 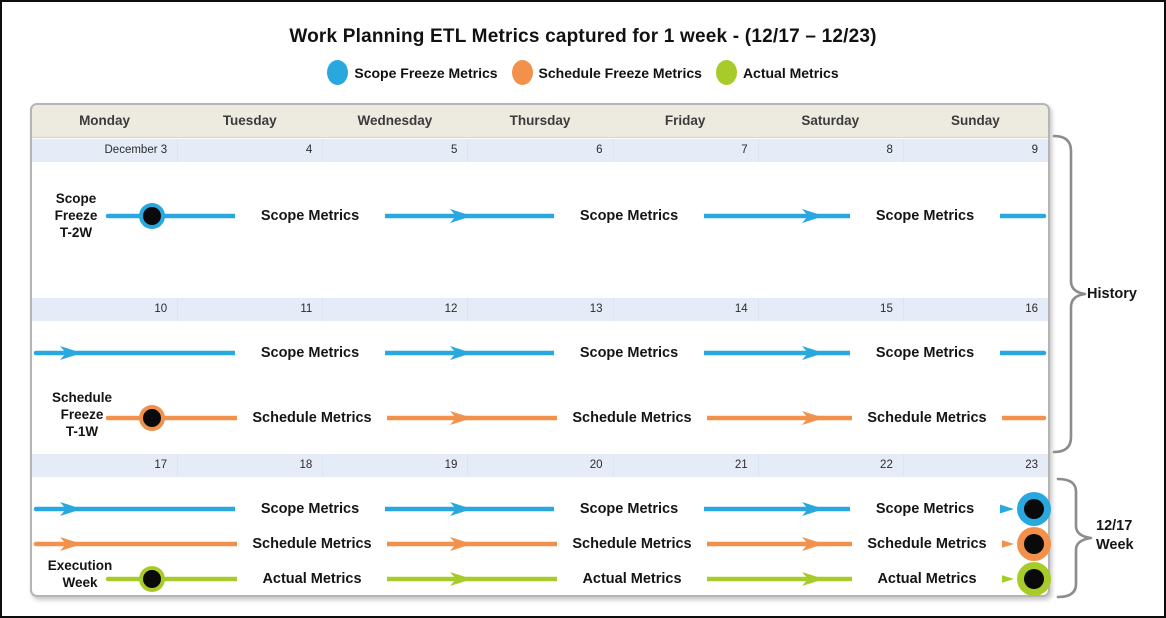 I want to click on current-week-label: 12/17 Week, so click(x=1115, y=535).